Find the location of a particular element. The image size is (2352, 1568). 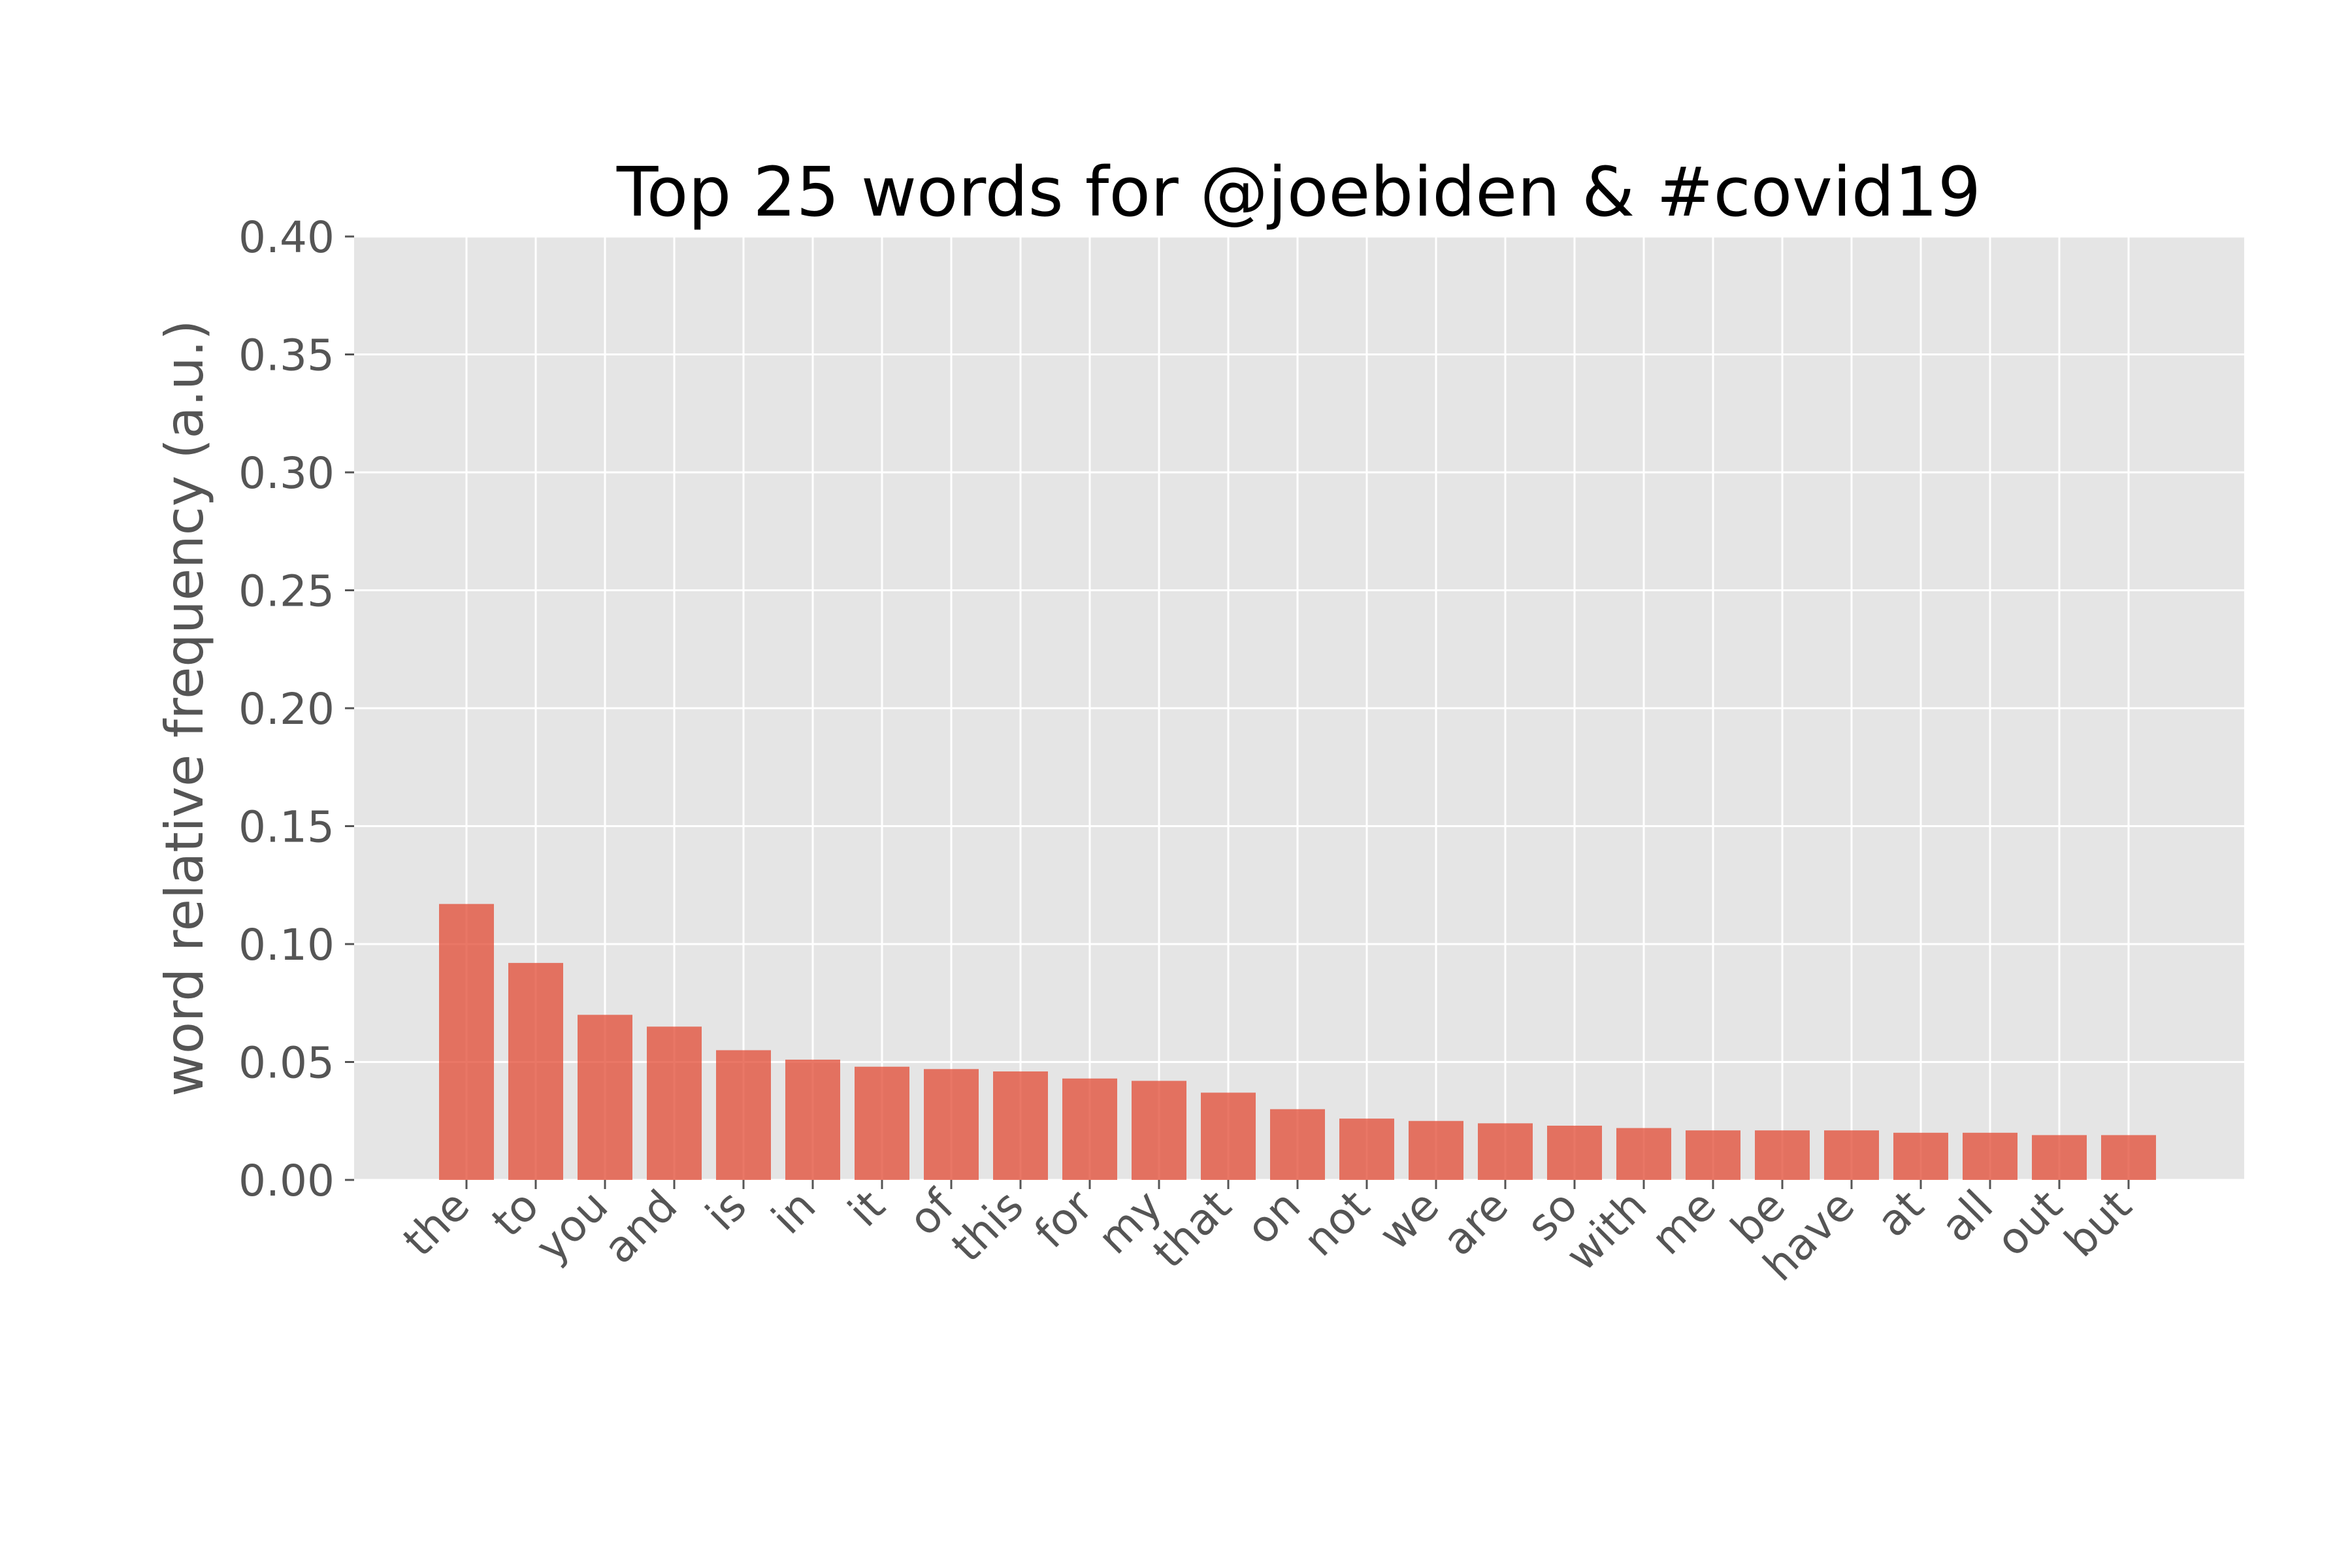

y-tick-label: 0.05 is located at coordinates (286, 1063).